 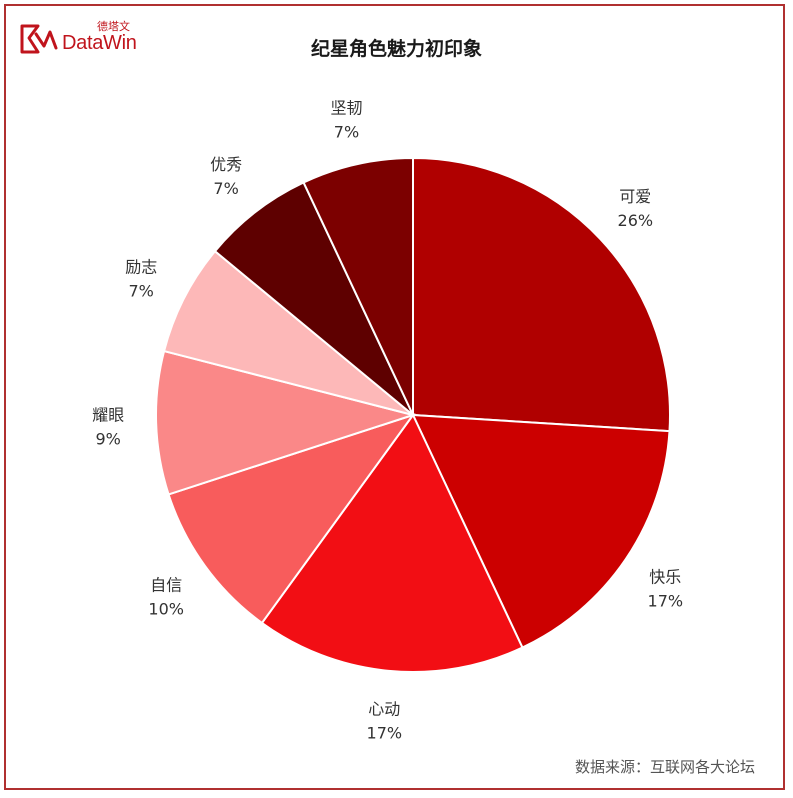 What do you see at coordinates (385, 733) in the screenshot?
I see `slice-value-2: 17%` at bounding box center [385, 733].